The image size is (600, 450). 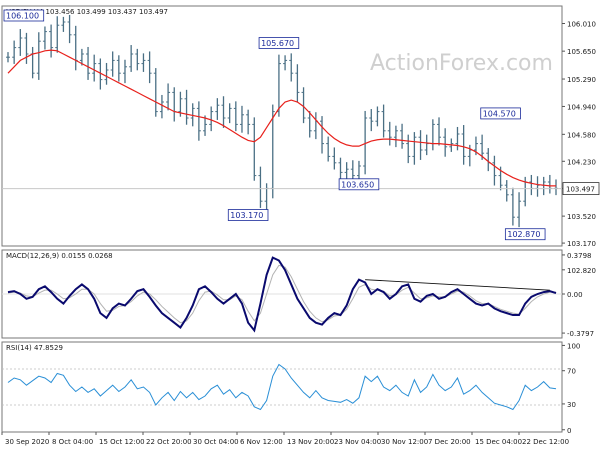 What do you see at coordinates (571, 372) in the screenshot?
I see `rsi-axis-tick-label: 70` at bounding box center [571, 372].